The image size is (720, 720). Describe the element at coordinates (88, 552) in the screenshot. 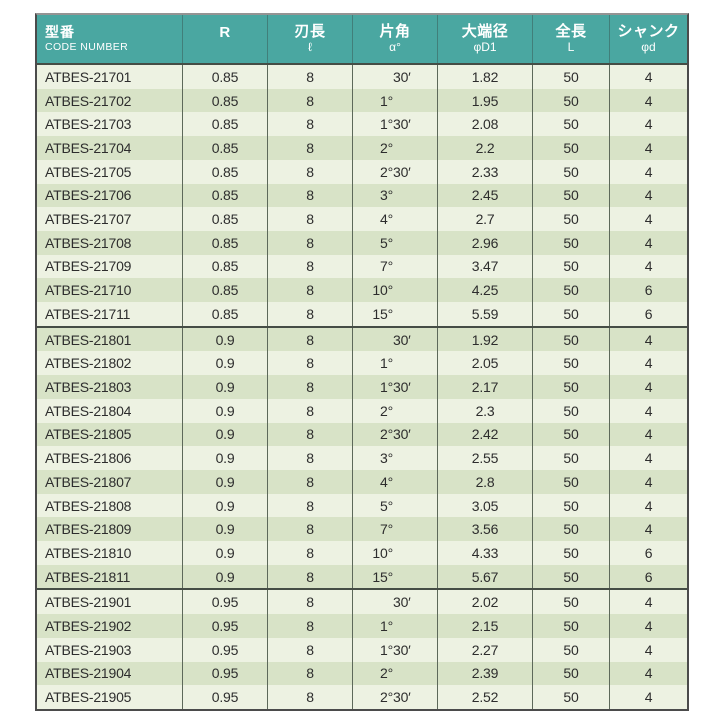

I see `cell-code-number: ATBES-21810` at that location.